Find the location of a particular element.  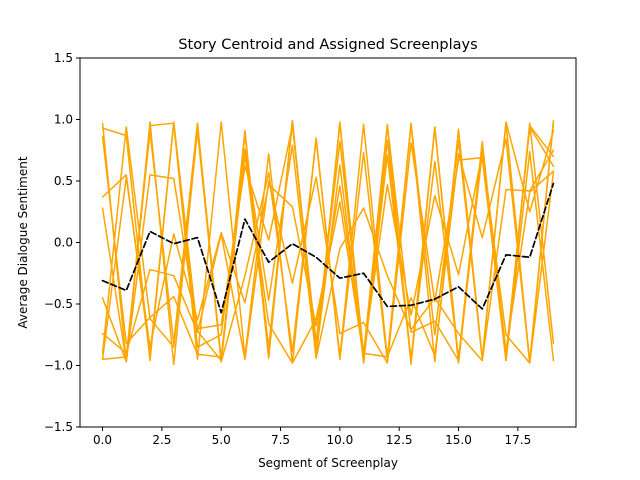

y-tick-label: −0.5 is located at coordinates (58, 304).